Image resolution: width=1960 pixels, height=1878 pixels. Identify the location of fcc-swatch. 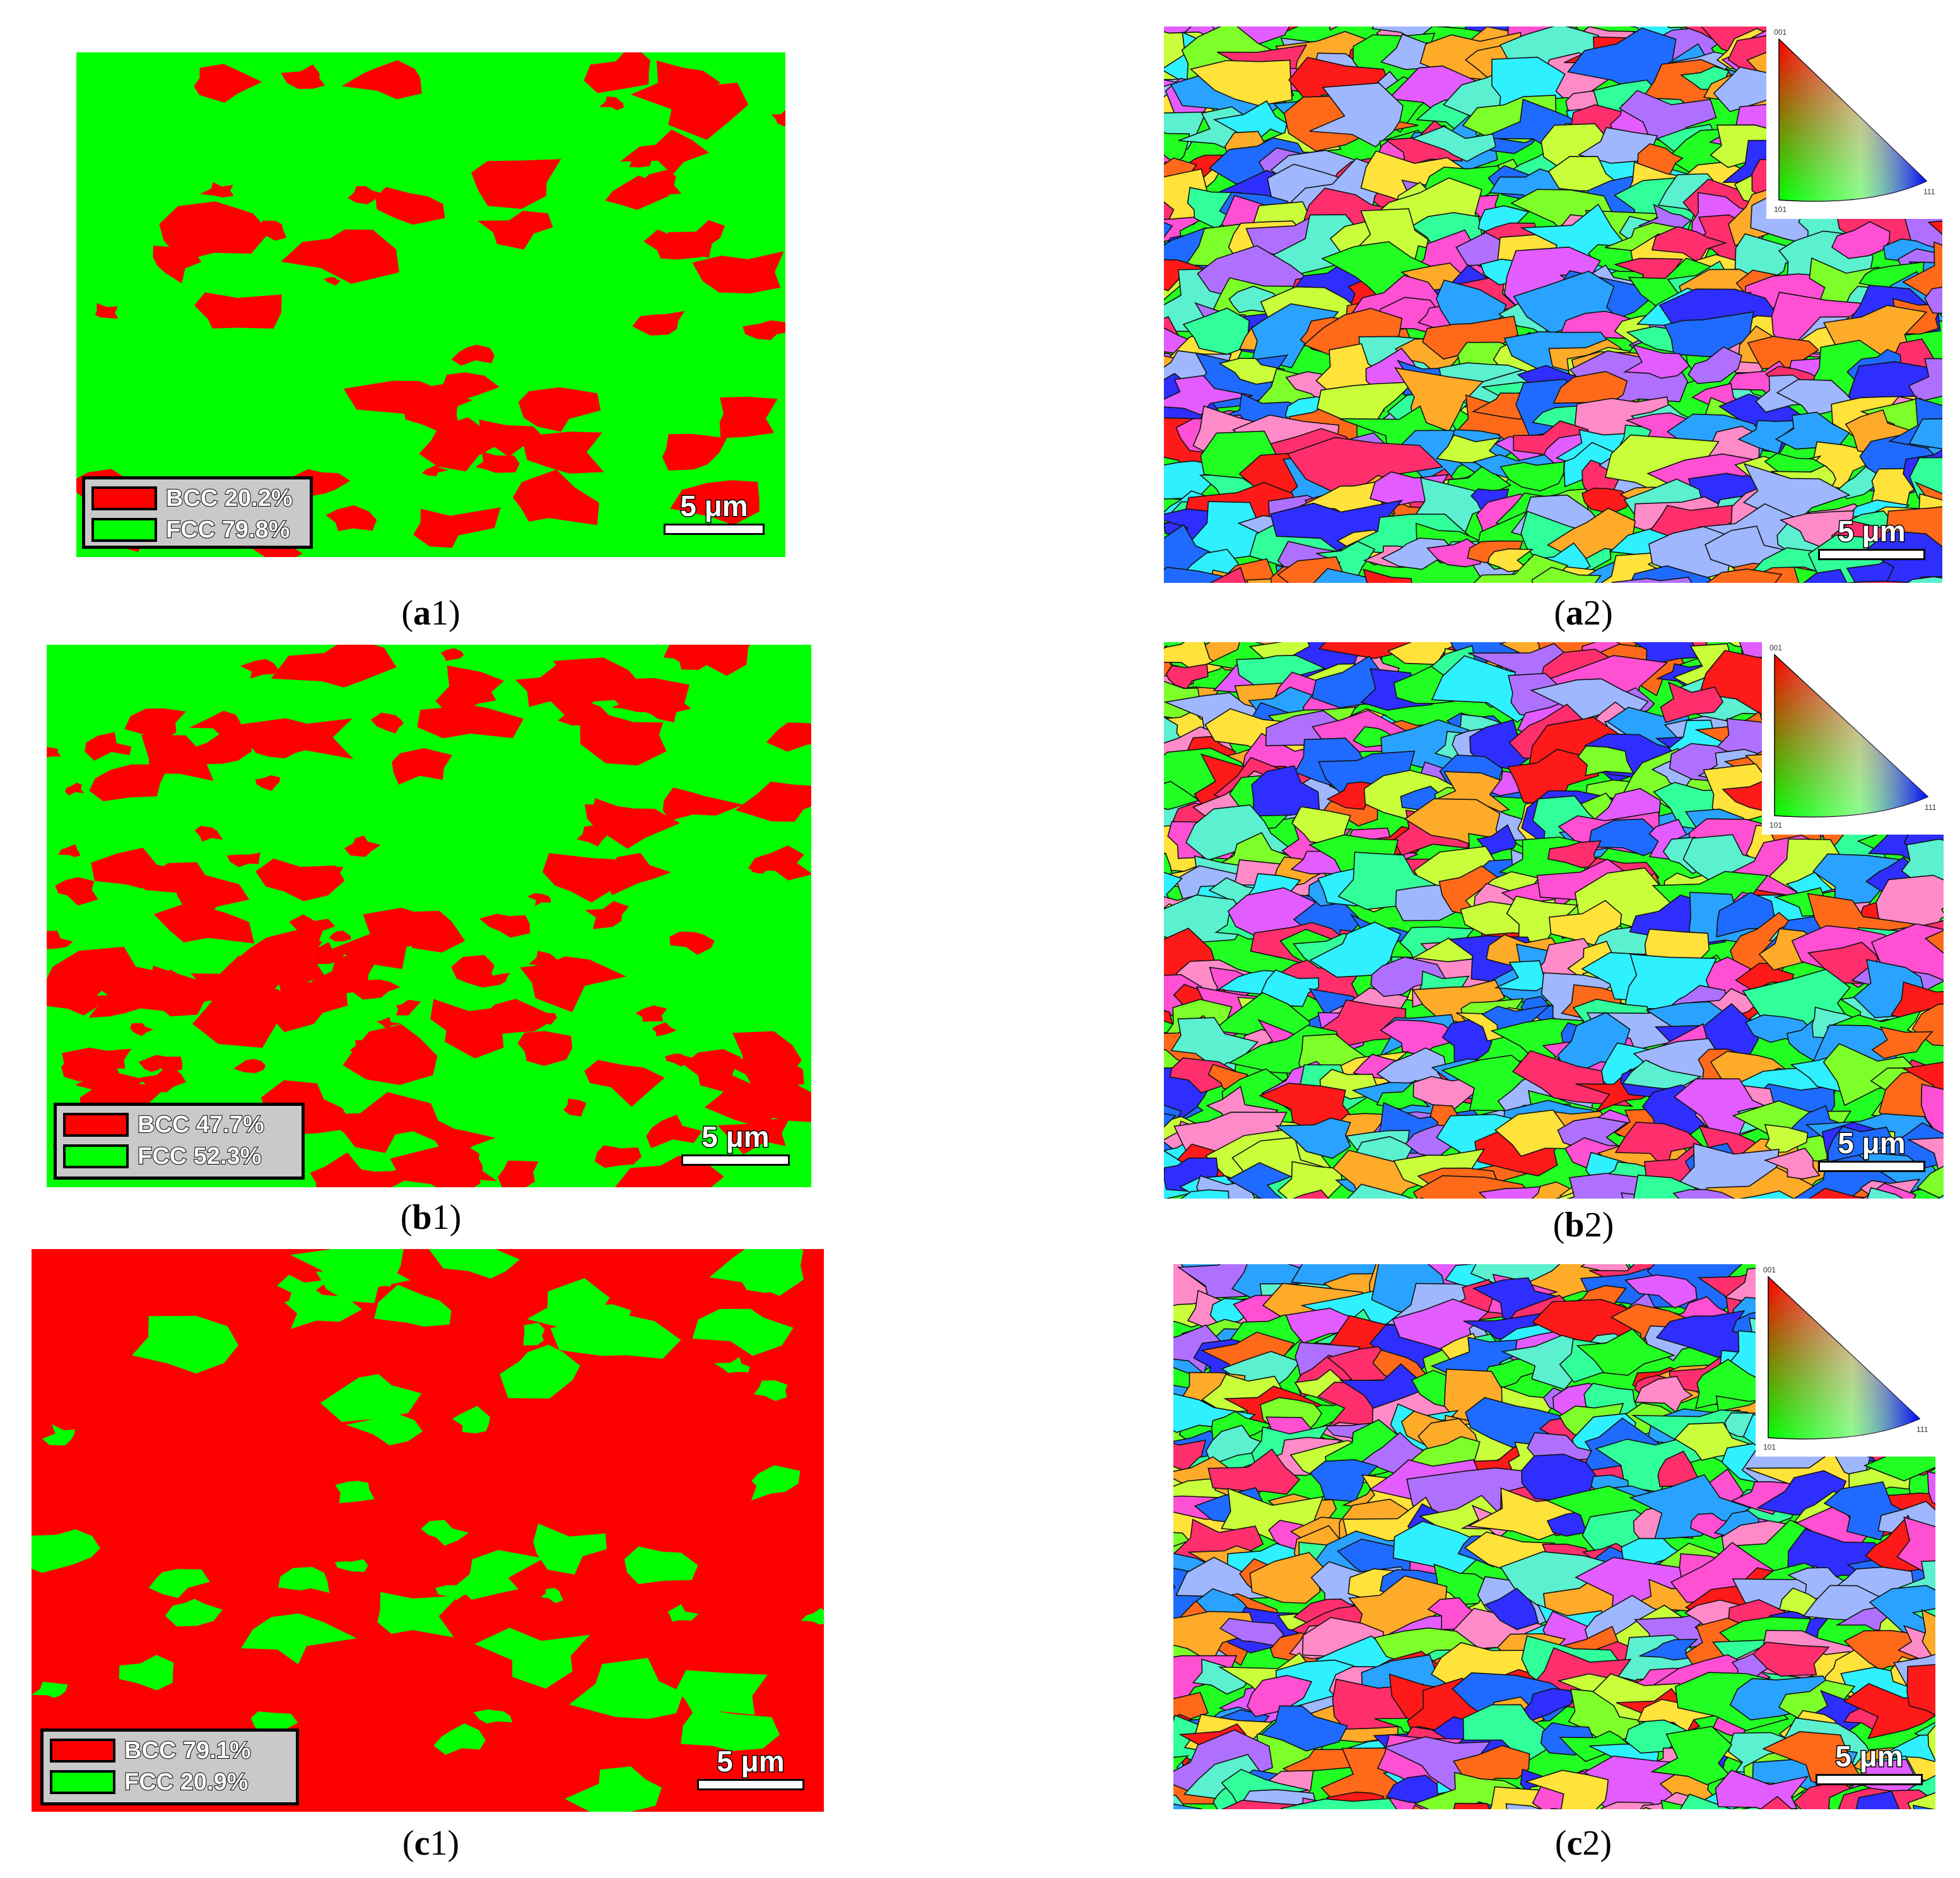
(124, 530).